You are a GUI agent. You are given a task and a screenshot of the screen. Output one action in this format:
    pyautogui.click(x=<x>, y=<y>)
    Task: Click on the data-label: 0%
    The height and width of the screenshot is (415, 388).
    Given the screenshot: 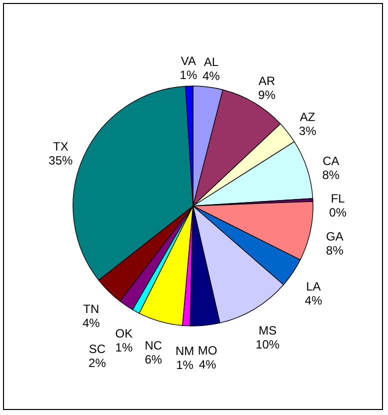 What is the action you would take?
    pyautogui.click(x=338, y=213)
    